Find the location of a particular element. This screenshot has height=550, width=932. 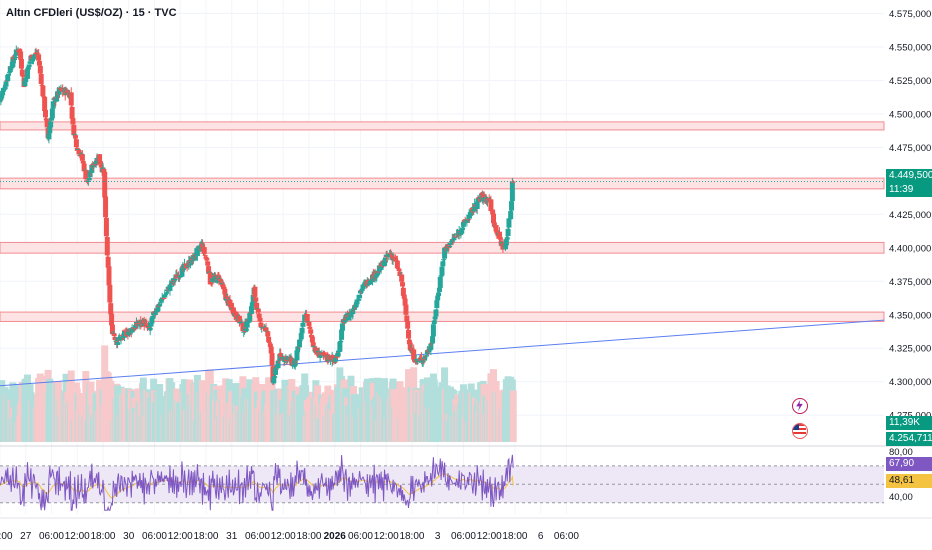

rsi-axis-label: 40,00 is located at coordinates (901, 497).